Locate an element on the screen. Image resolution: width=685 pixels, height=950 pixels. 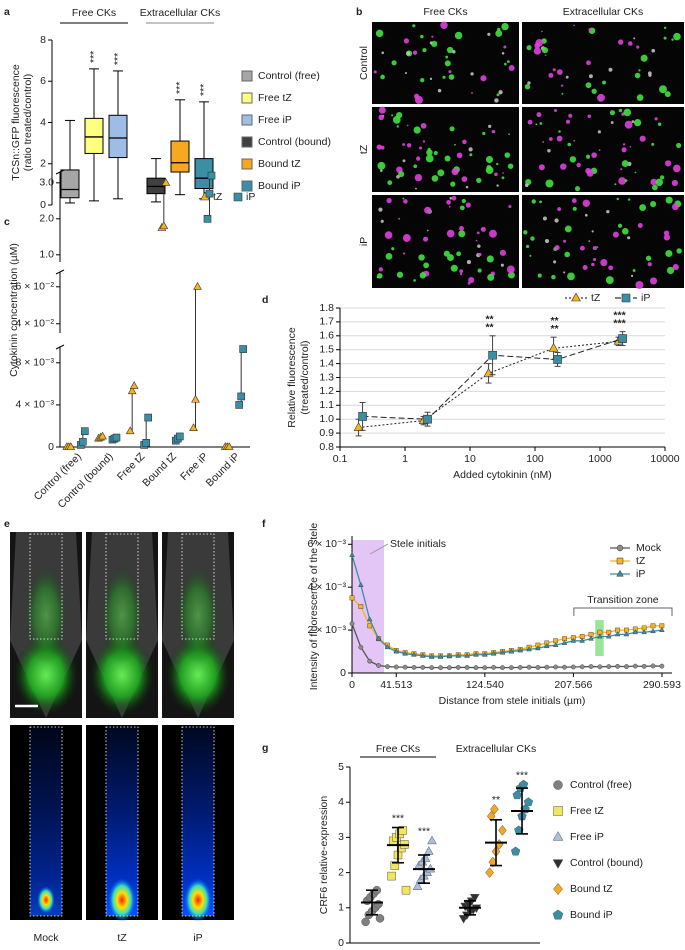
y-tick-label: 0.8 is located at coordinates (326, 447).